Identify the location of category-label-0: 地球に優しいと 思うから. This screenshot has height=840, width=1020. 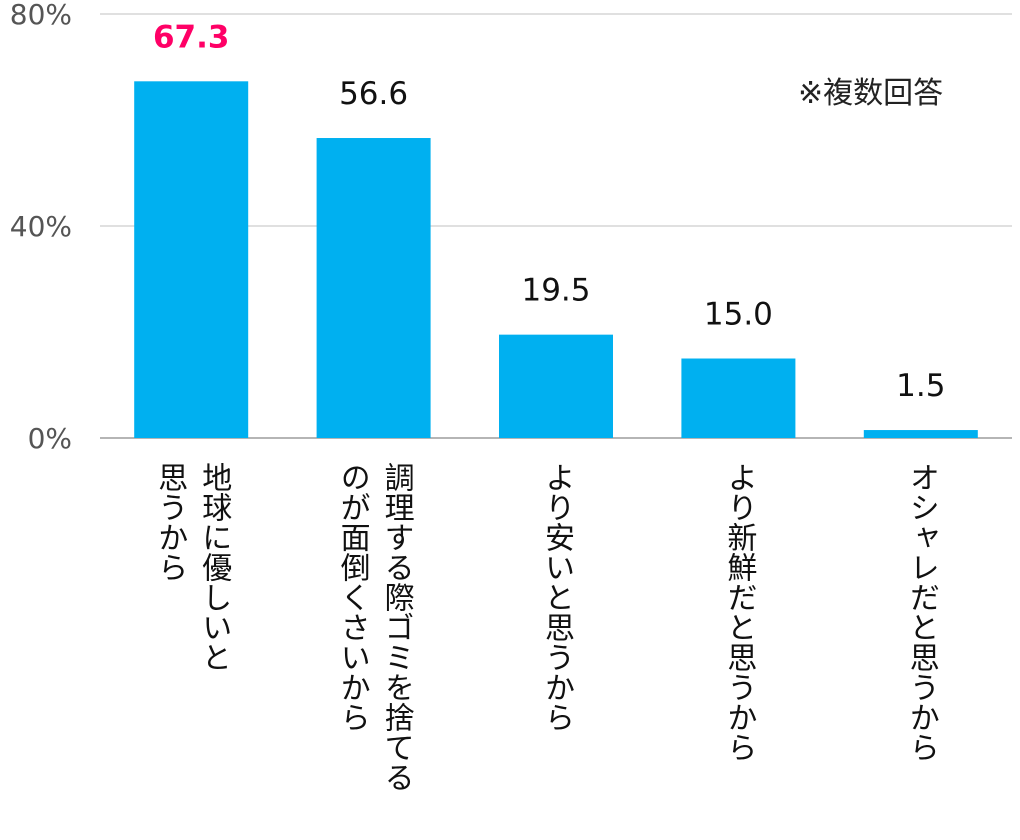
(192, 567).